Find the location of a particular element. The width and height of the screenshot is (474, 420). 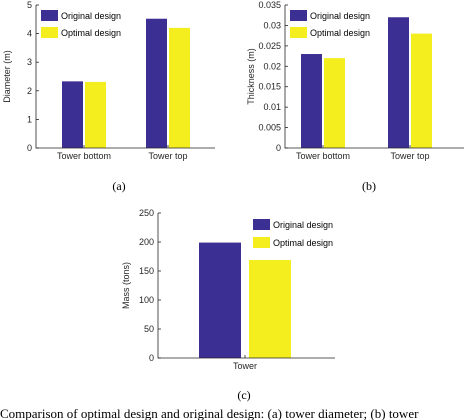

y-tick-label: 250 is located at coordinates (146, 213).